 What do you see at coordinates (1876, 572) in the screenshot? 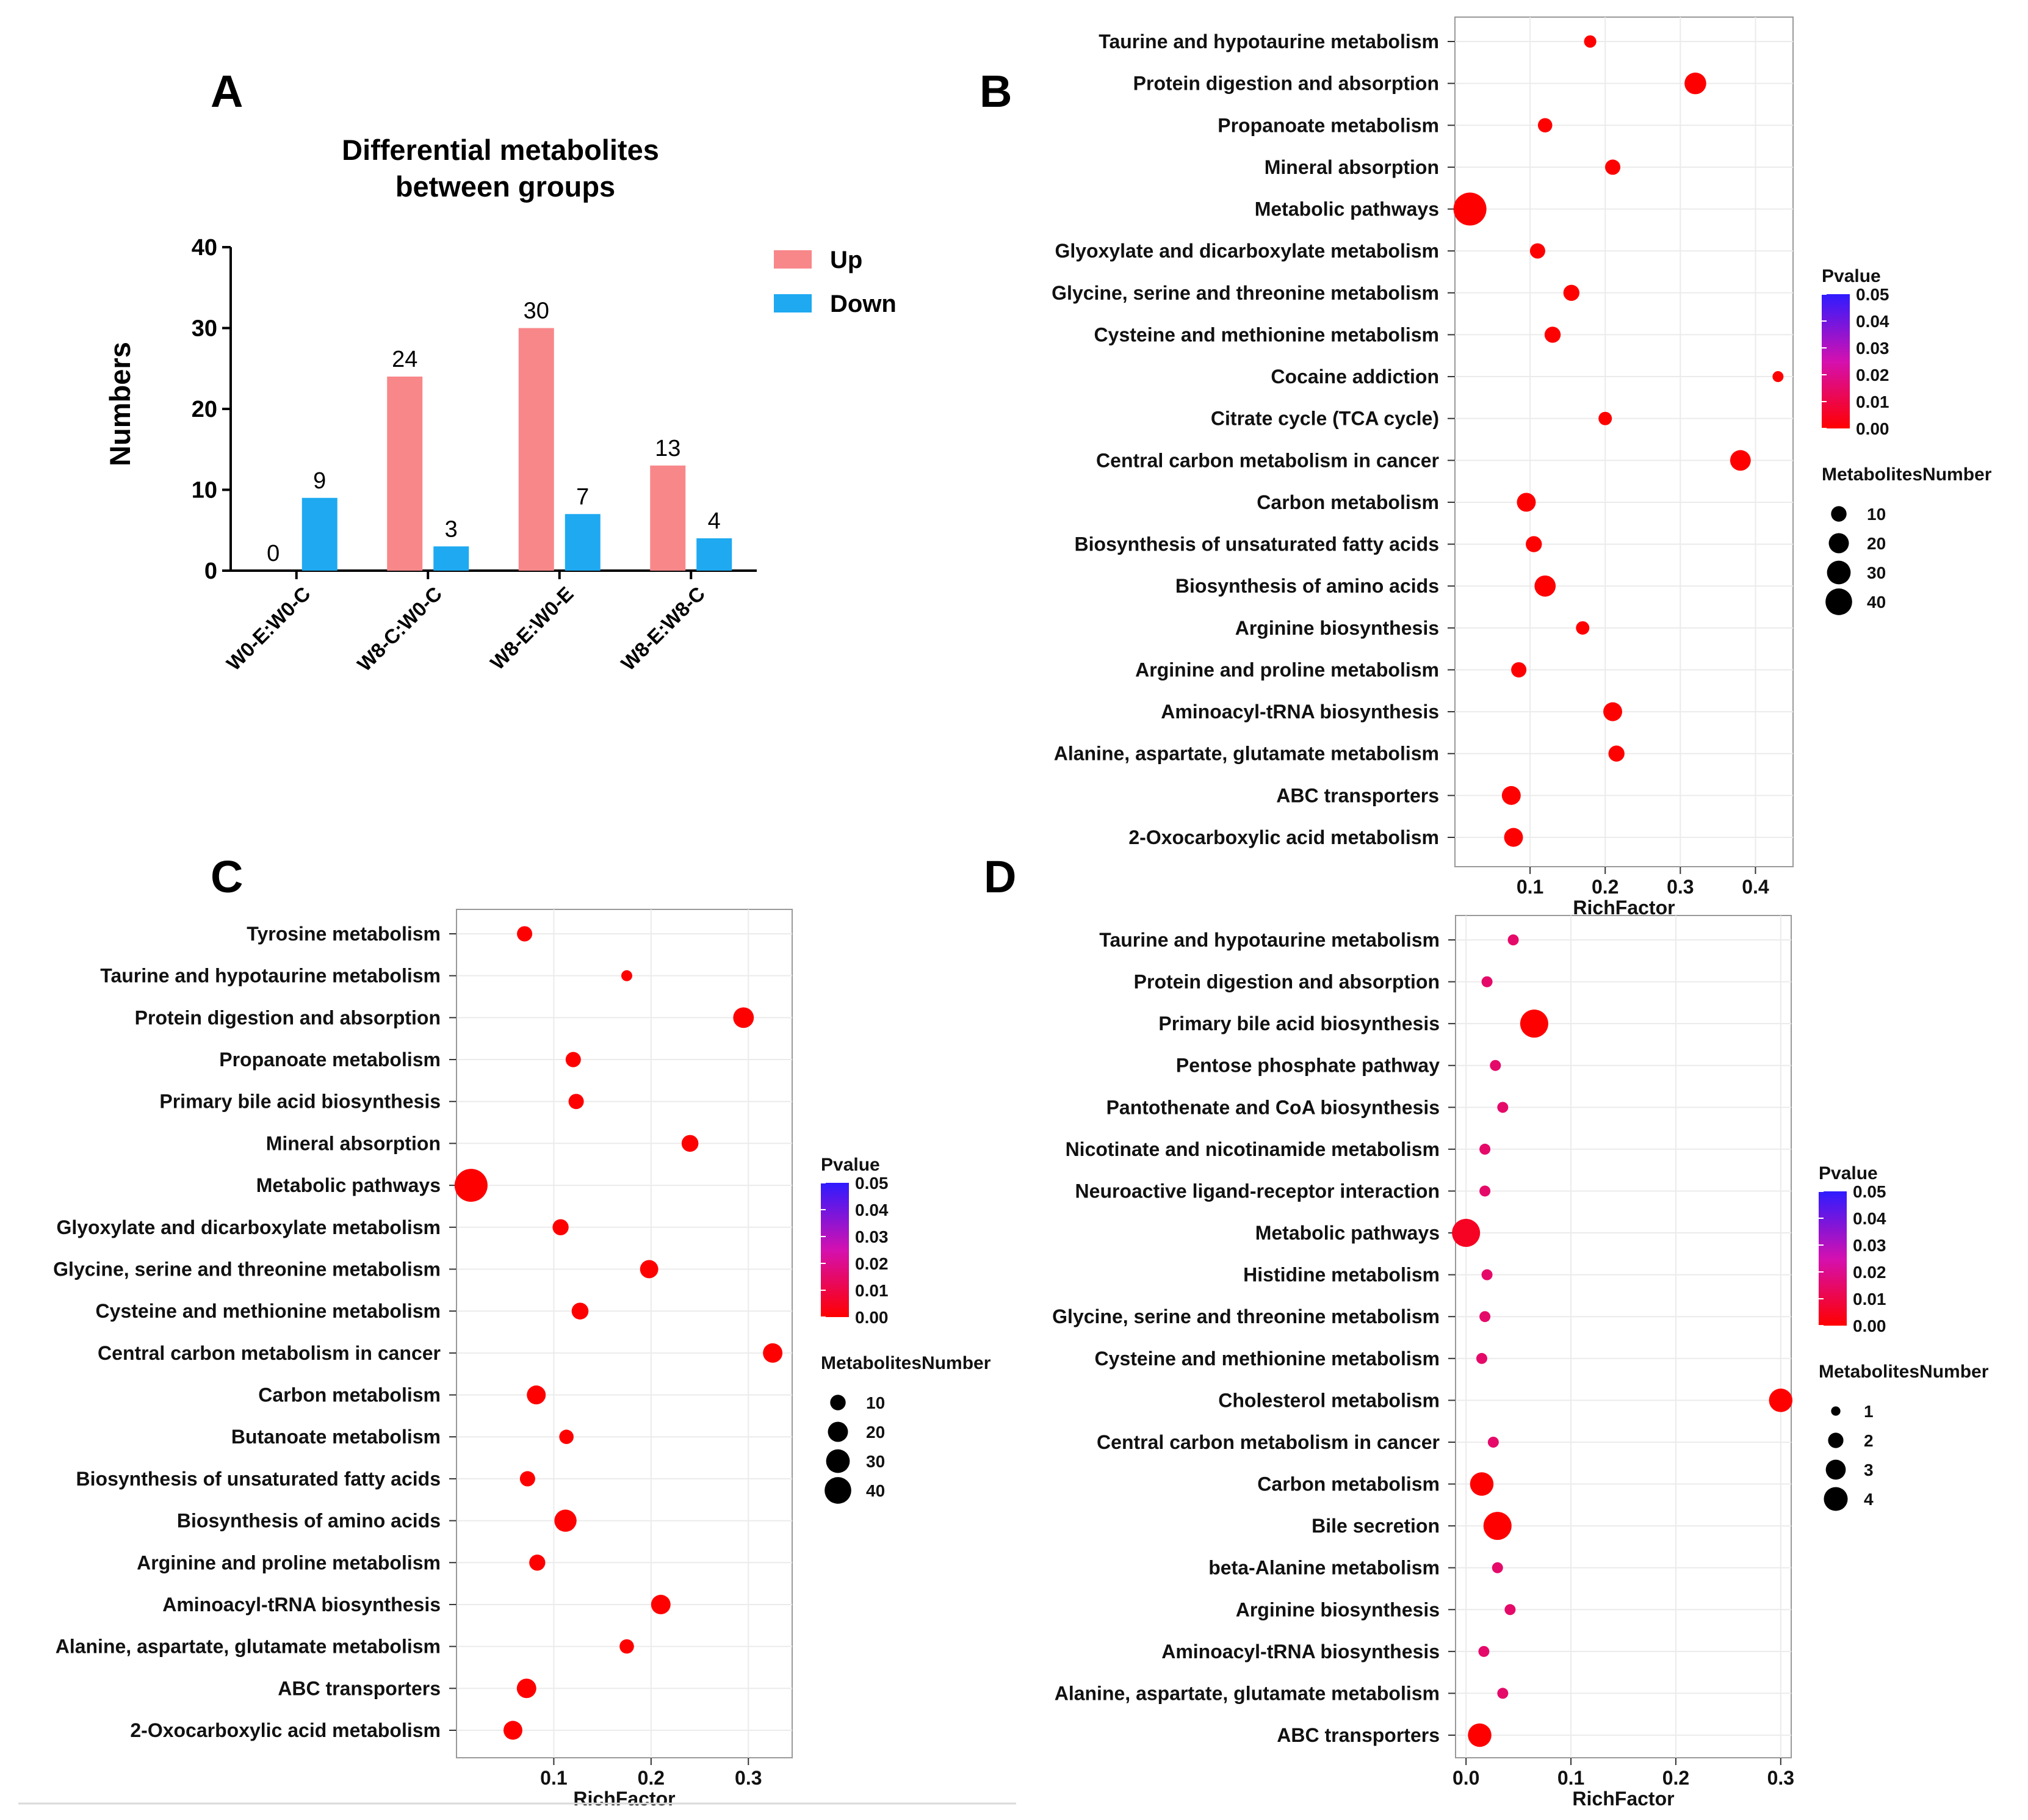
I see `size-legend-label: 30` at bounding box center [1876, 572].